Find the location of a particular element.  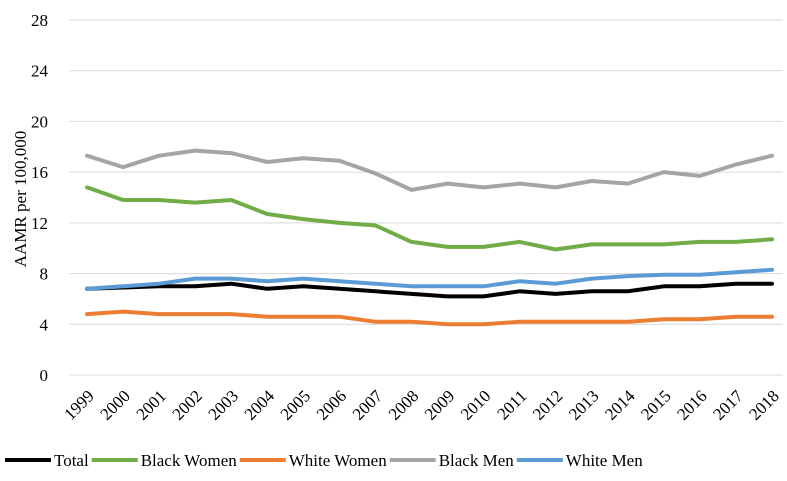

legend-label-white-men: White Men is located at coordinates (604, 460).